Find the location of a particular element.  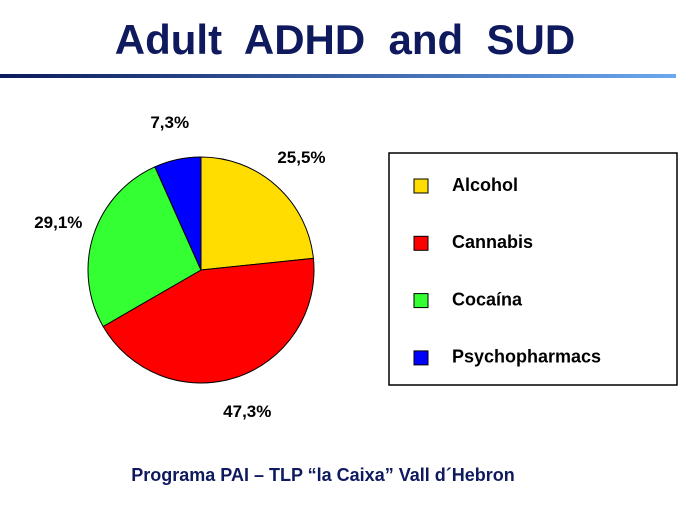

data-label: 29,1% is located at coordinates (58, 222).